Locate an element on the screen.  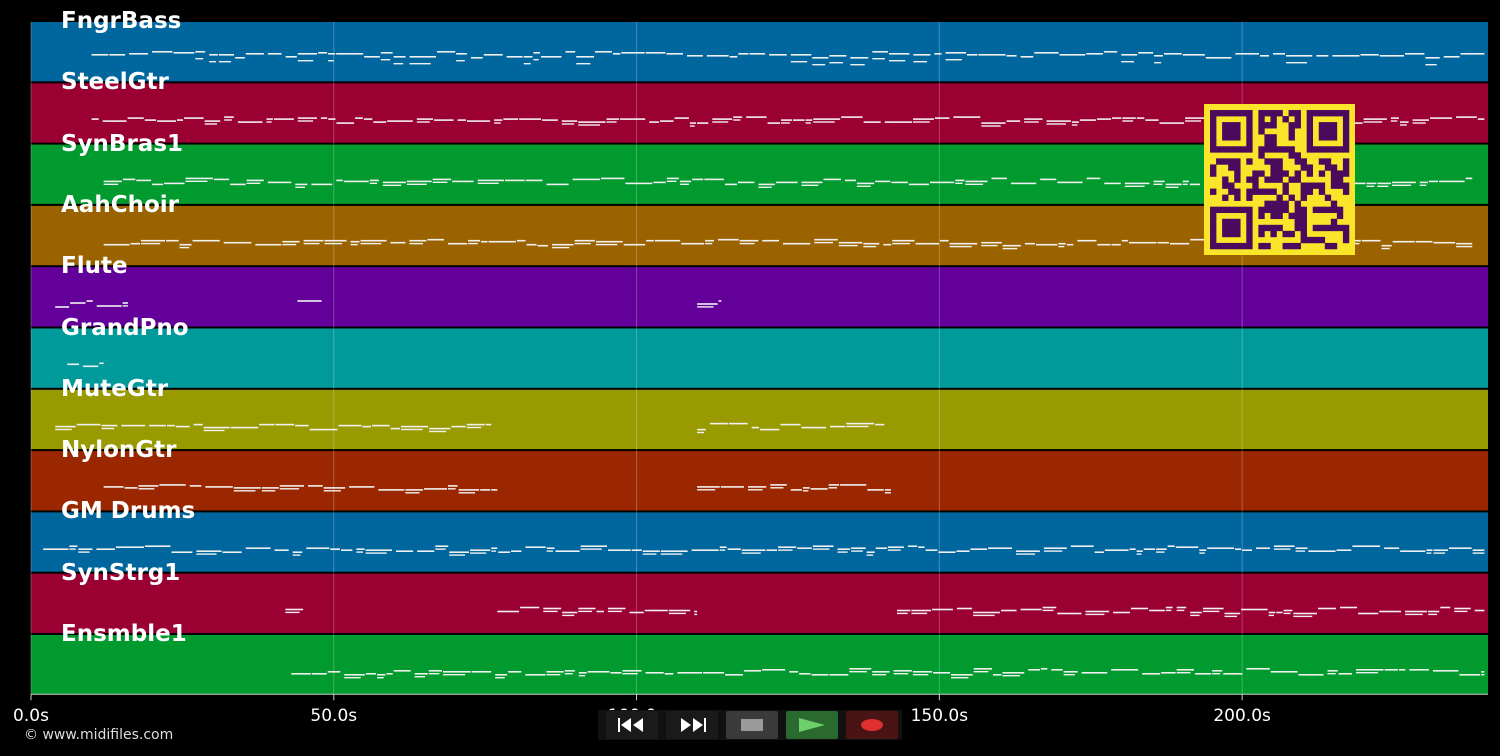
stop-button is located at coordinates (752, 725).